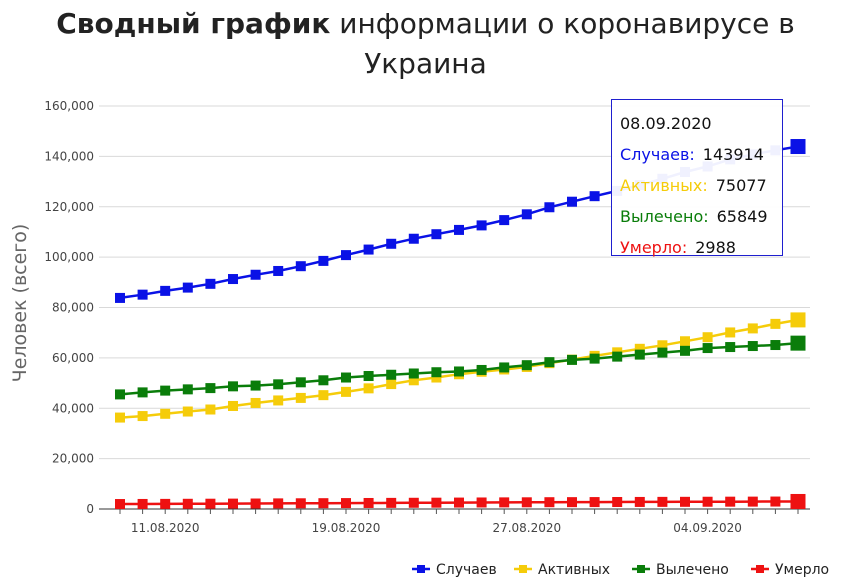 The height and width of the screenshot is (579, 851). What do you see at coordinates (562, 570) in the screenshot?
I see `legend-item-1: Активных` at bounding box center [562, 570].